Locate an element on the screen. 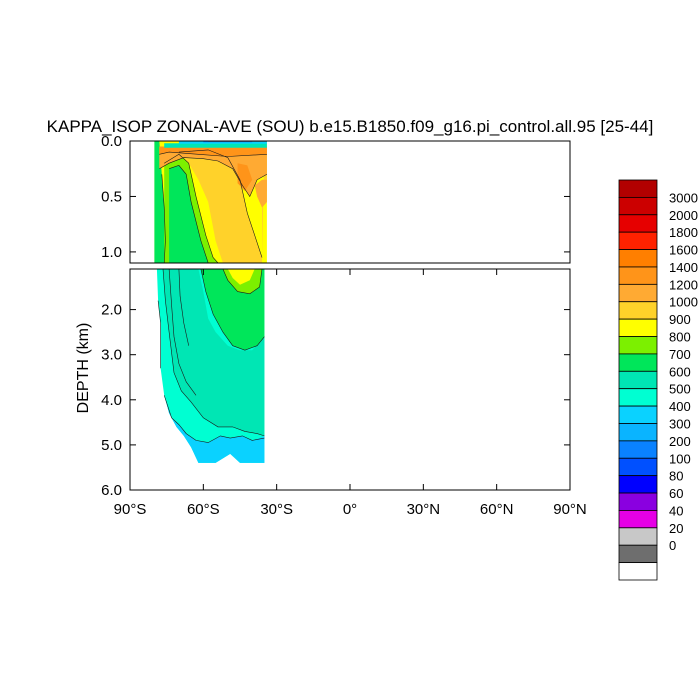  y-tick-label-lower-4: 6.0 is located at coordinates (111, 490).